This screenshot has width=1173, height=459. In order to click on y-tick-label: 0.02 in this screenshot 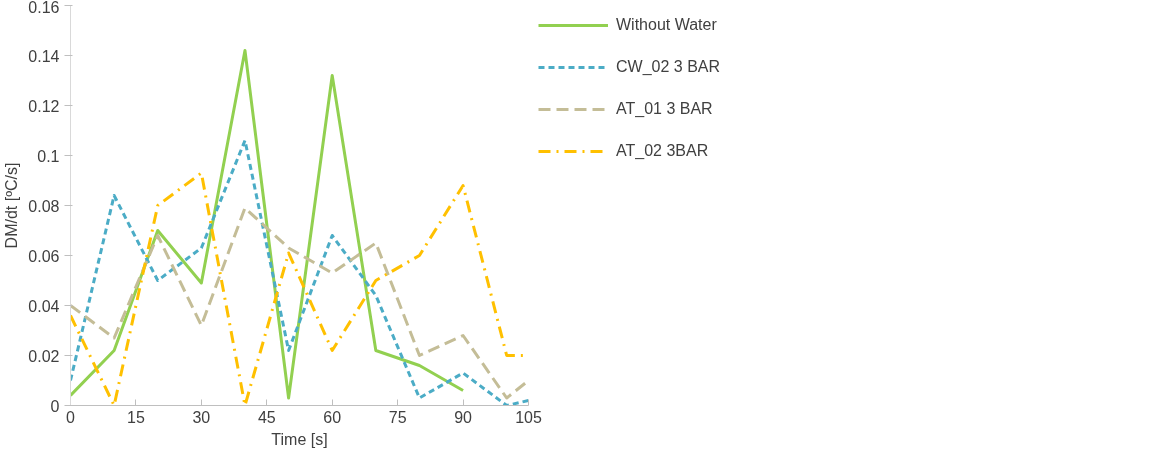, I will do `click(44, 356)`.